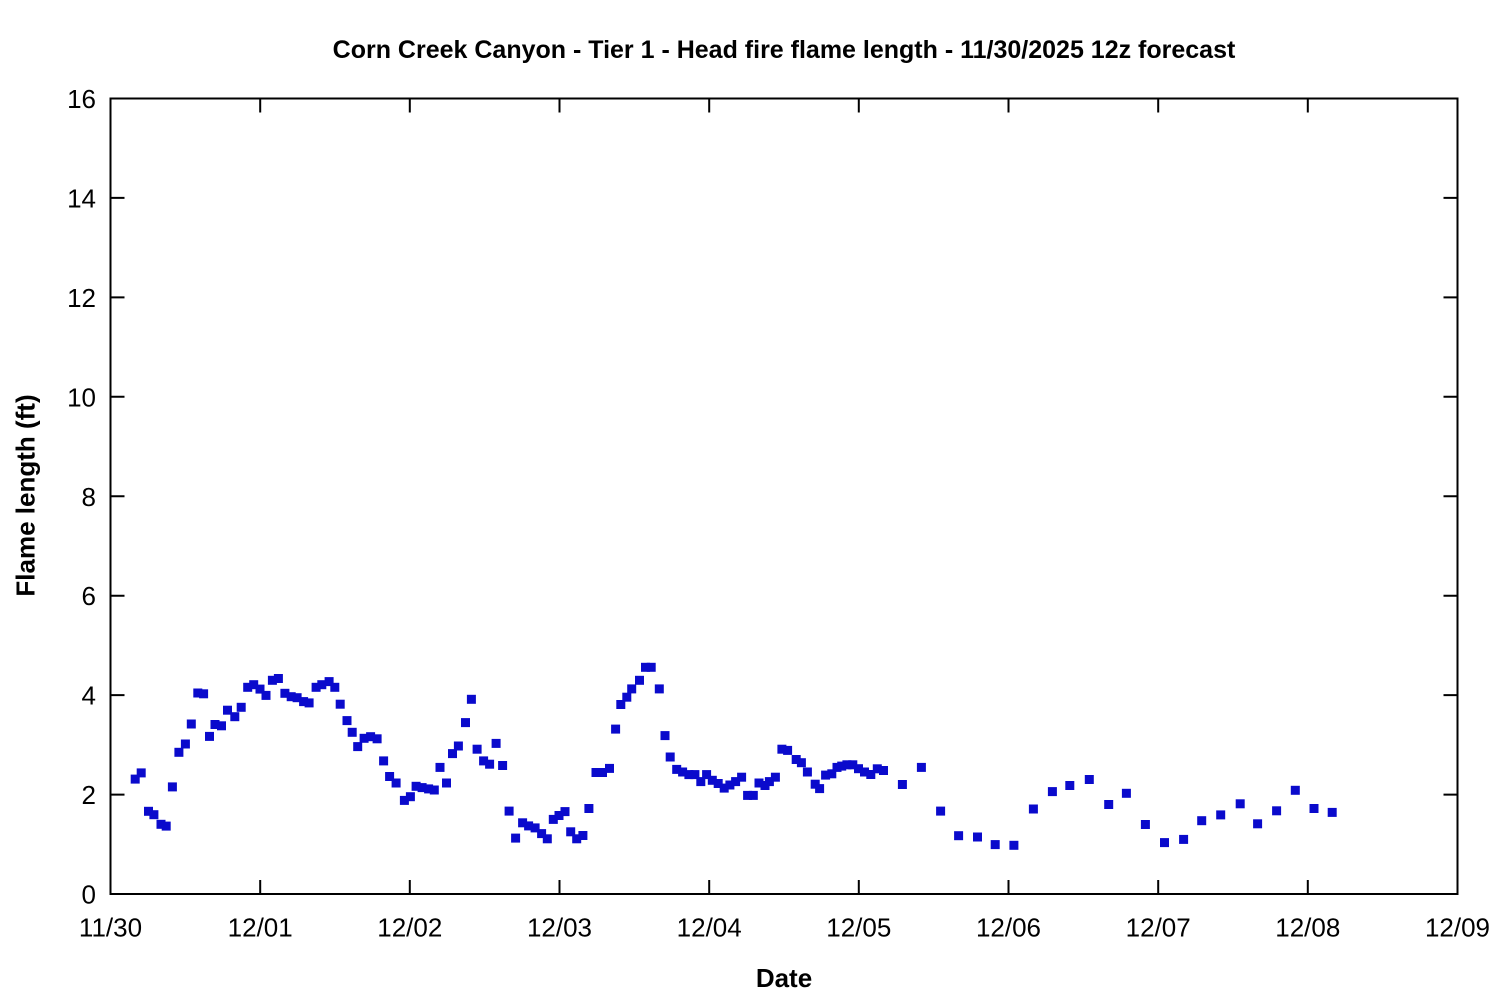 This screenshot has width=1500, height=1000. What do you see at coordinates (110, 928) in the screenshot?
I see `svg-text: 11/30` at bounding box center [110, 928].